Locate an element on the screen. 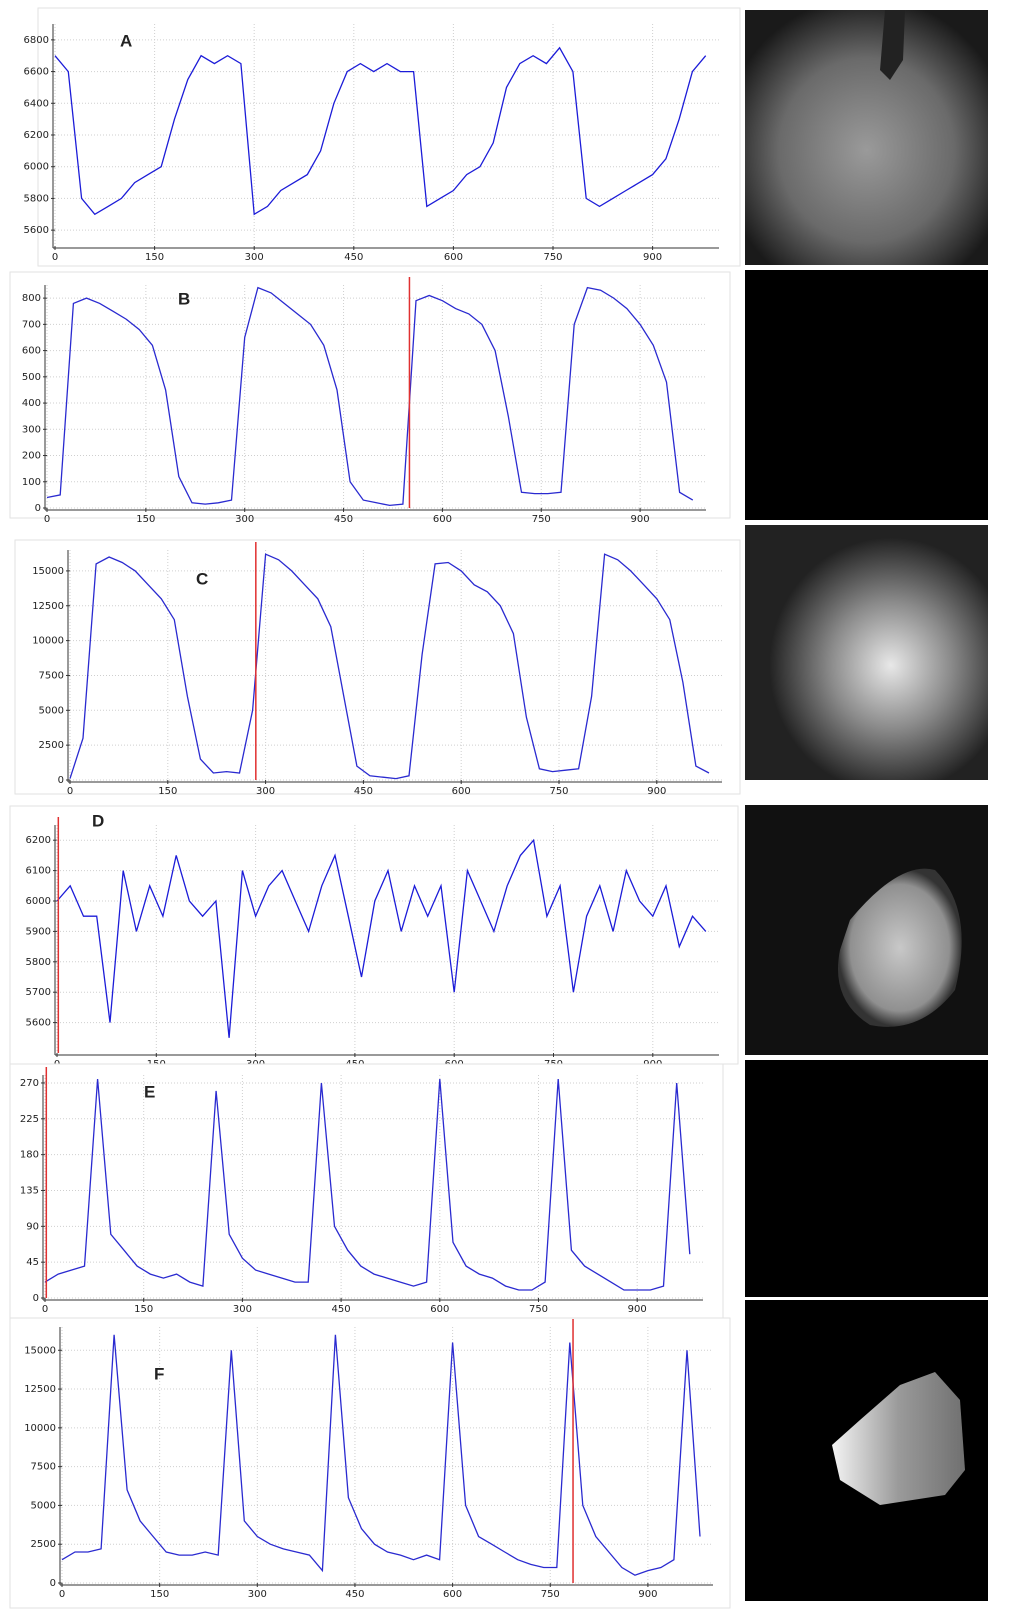  y-tick-label: 6800 is located at coordinates (36, 40).